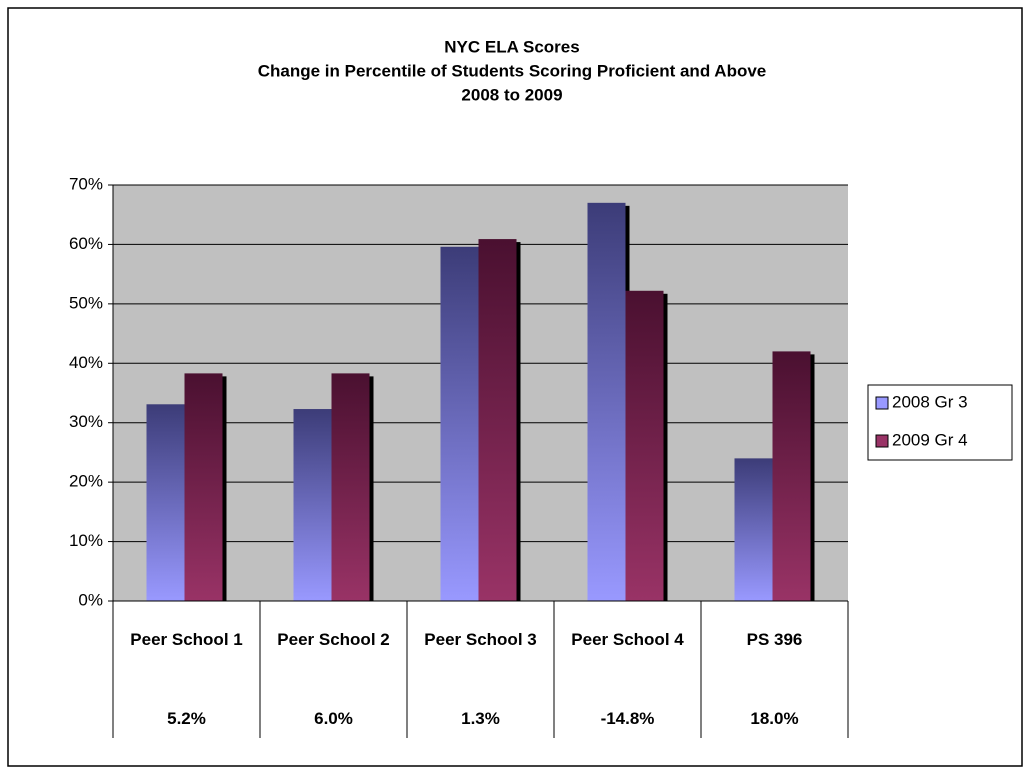  Describe the element at coordinates (333, 718) in the screenshot. I see `table-cell: 6.0%` at that location.